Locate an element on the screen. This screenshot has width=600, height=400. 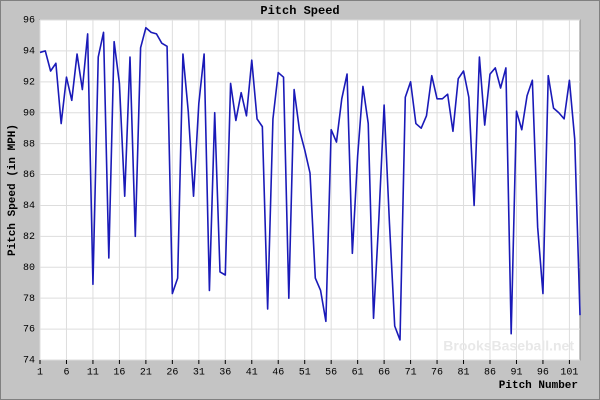
x-tick-label: 41 is located at coordinates (252, 373).